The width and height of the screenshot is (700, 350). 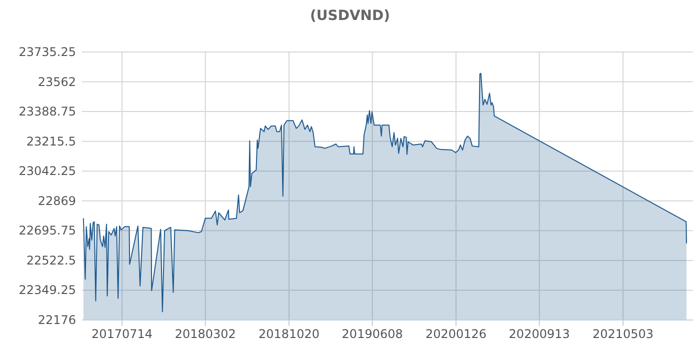 I want to click on y-tick-label: 23562, so click(x=57, y=81).